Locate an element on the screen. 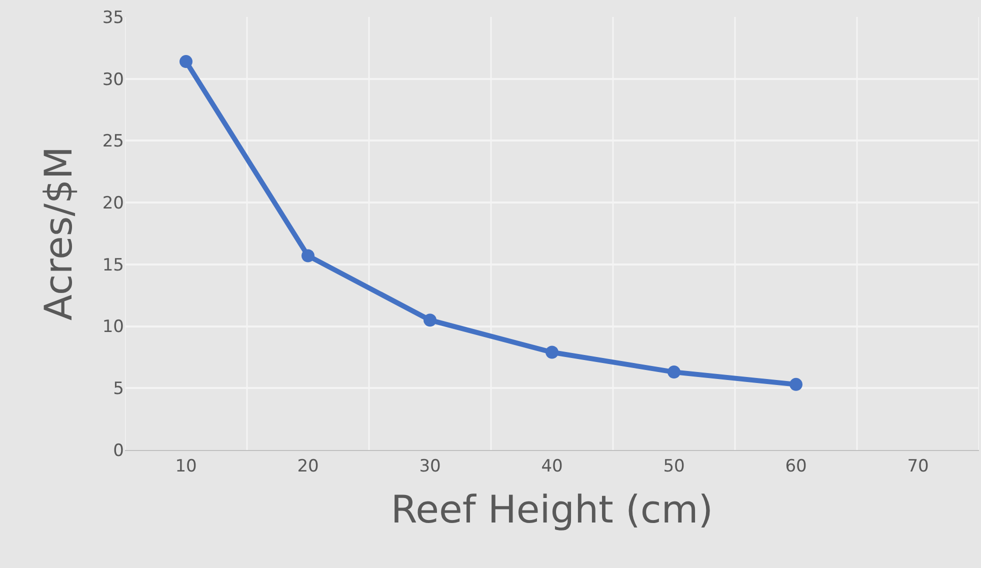 The image size is (981, 568). y-tick-label: 35 is located at coordinates (113, 18).